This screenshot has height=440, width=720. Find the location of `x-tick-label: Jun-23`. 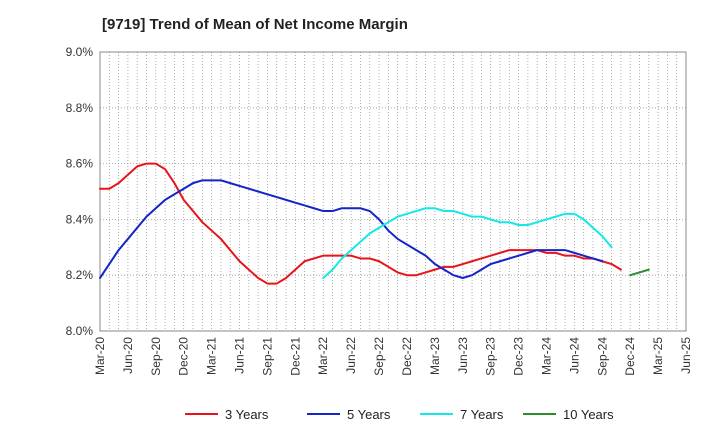

x-tick-label: Jun-23 is located at coordinates (463, 355).